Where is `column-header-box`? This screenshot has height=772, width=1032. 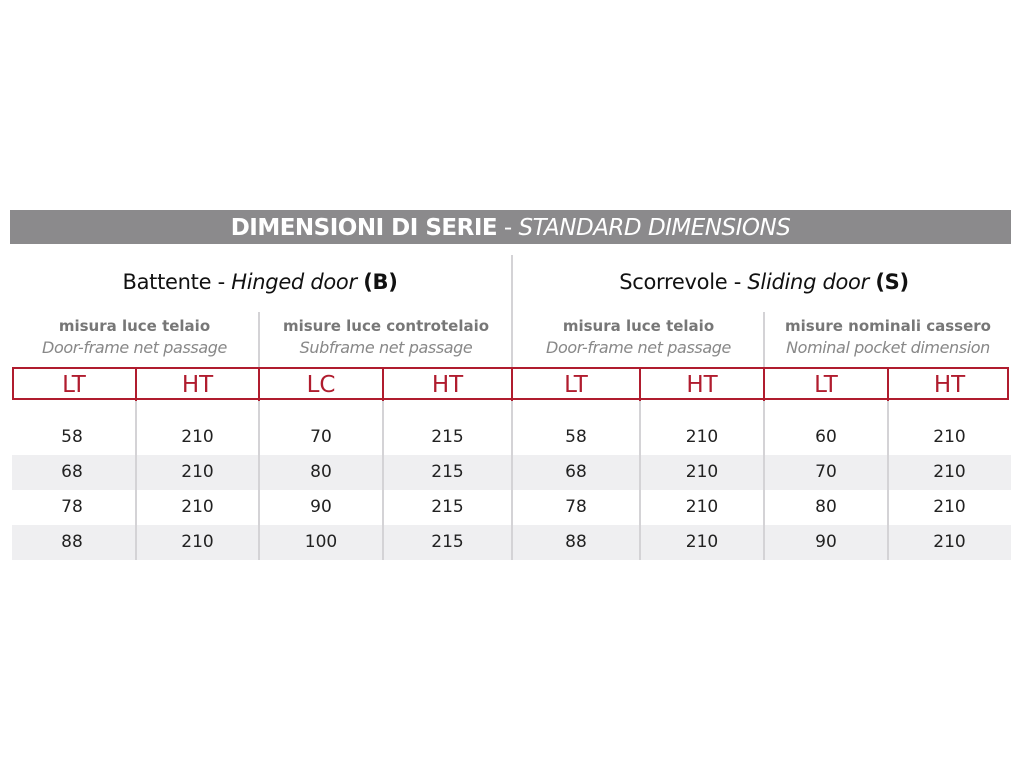 column-header-box is located at coordinates (510, 383).